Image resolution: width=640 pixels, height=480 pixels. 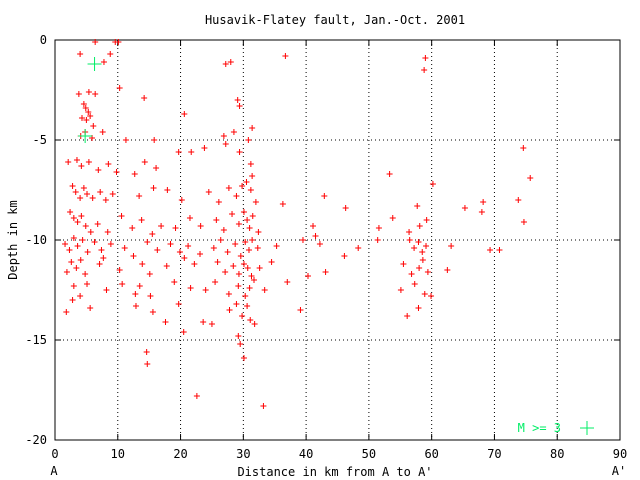 I want to click on x-tick-label: 60, so click(x=431, y=454).